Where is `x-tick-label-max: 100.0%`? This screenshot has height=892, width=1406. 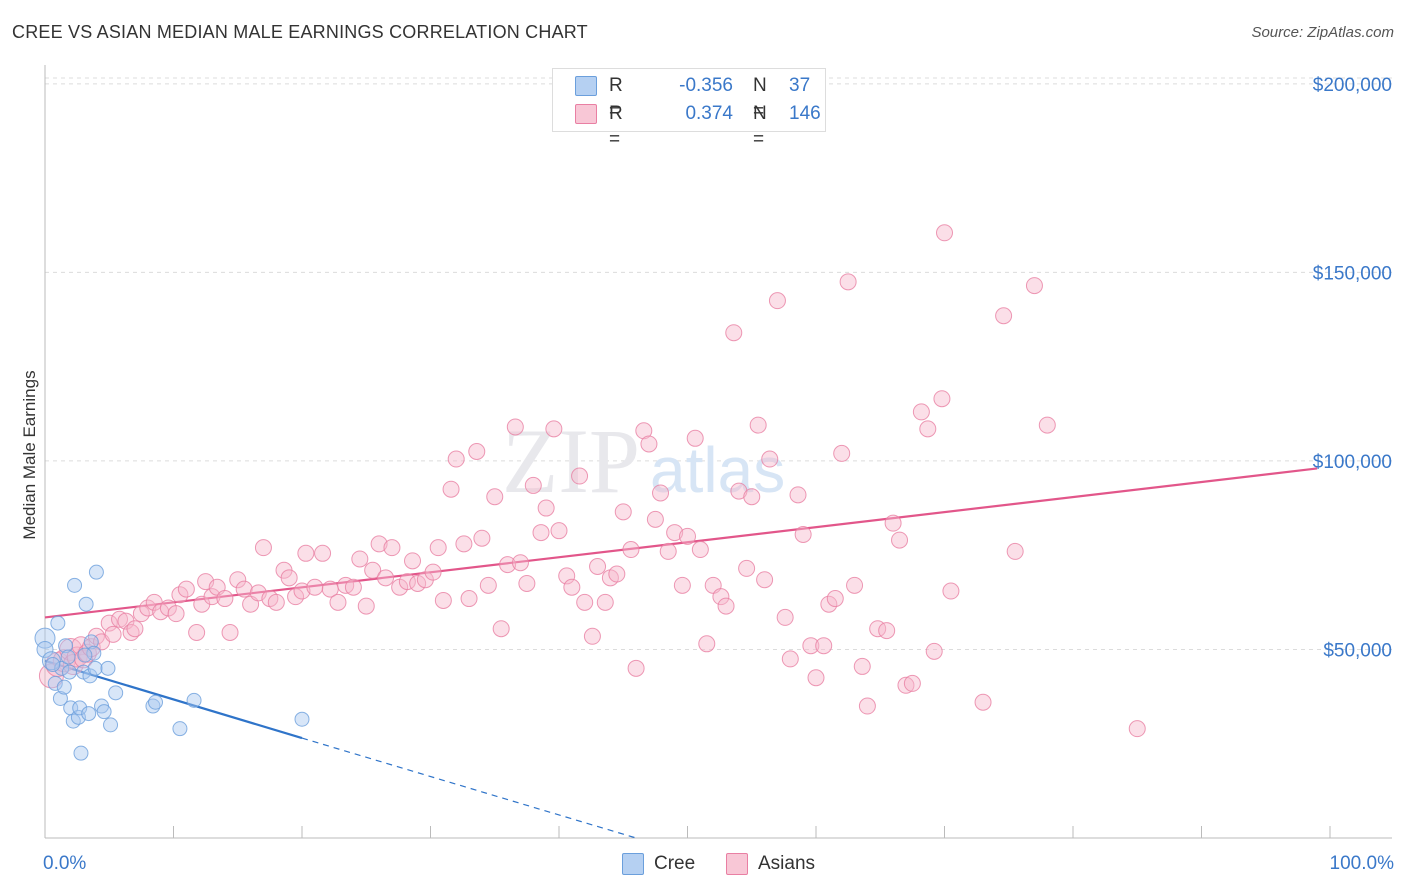 x-tick-label-max: 100.0% is located at coordinates (1362, 863).